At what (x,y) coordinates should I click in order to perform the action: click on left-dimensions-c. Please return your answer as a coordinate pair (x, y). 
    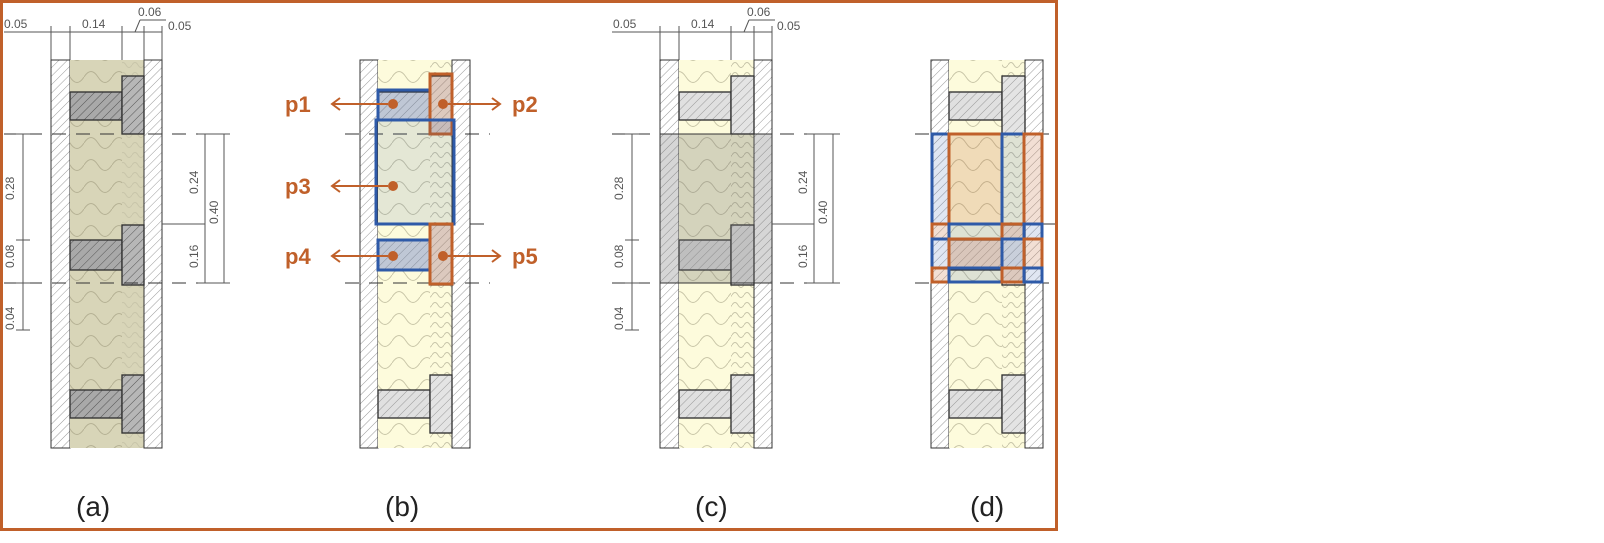
    Looking at the image, I should click on (632, 232).